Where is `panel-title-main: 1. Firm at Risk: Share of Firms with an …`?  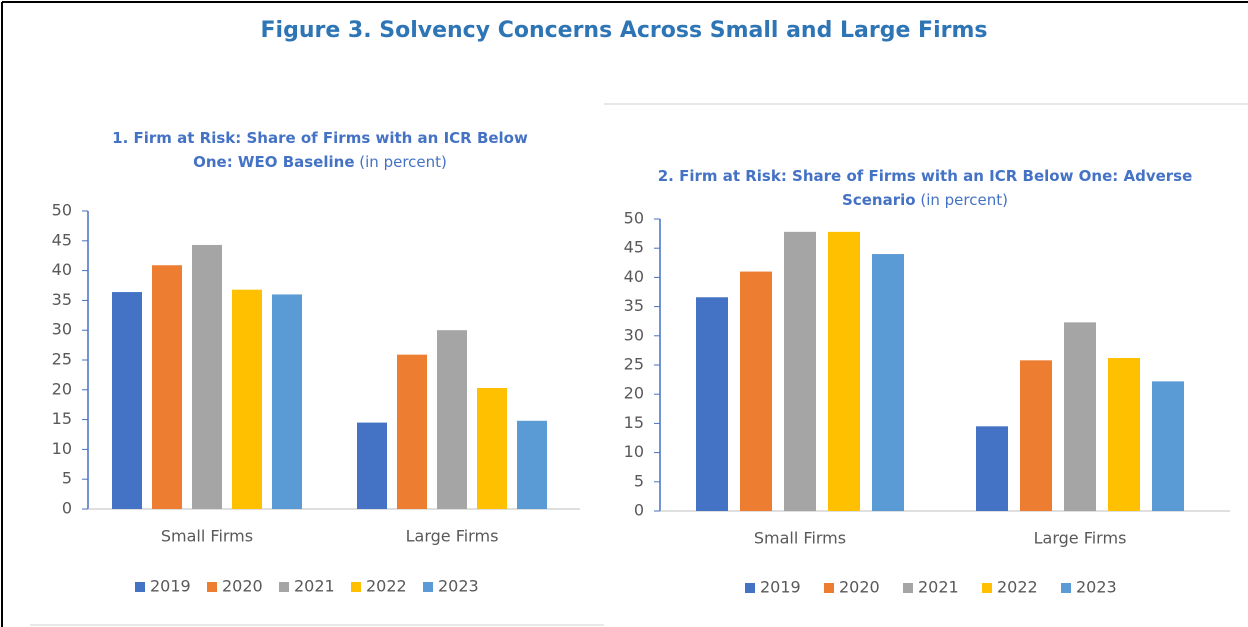 panel-title-main: 1. Firm at Risk: Share of Firms with an … is located at coordinates (320, 150).